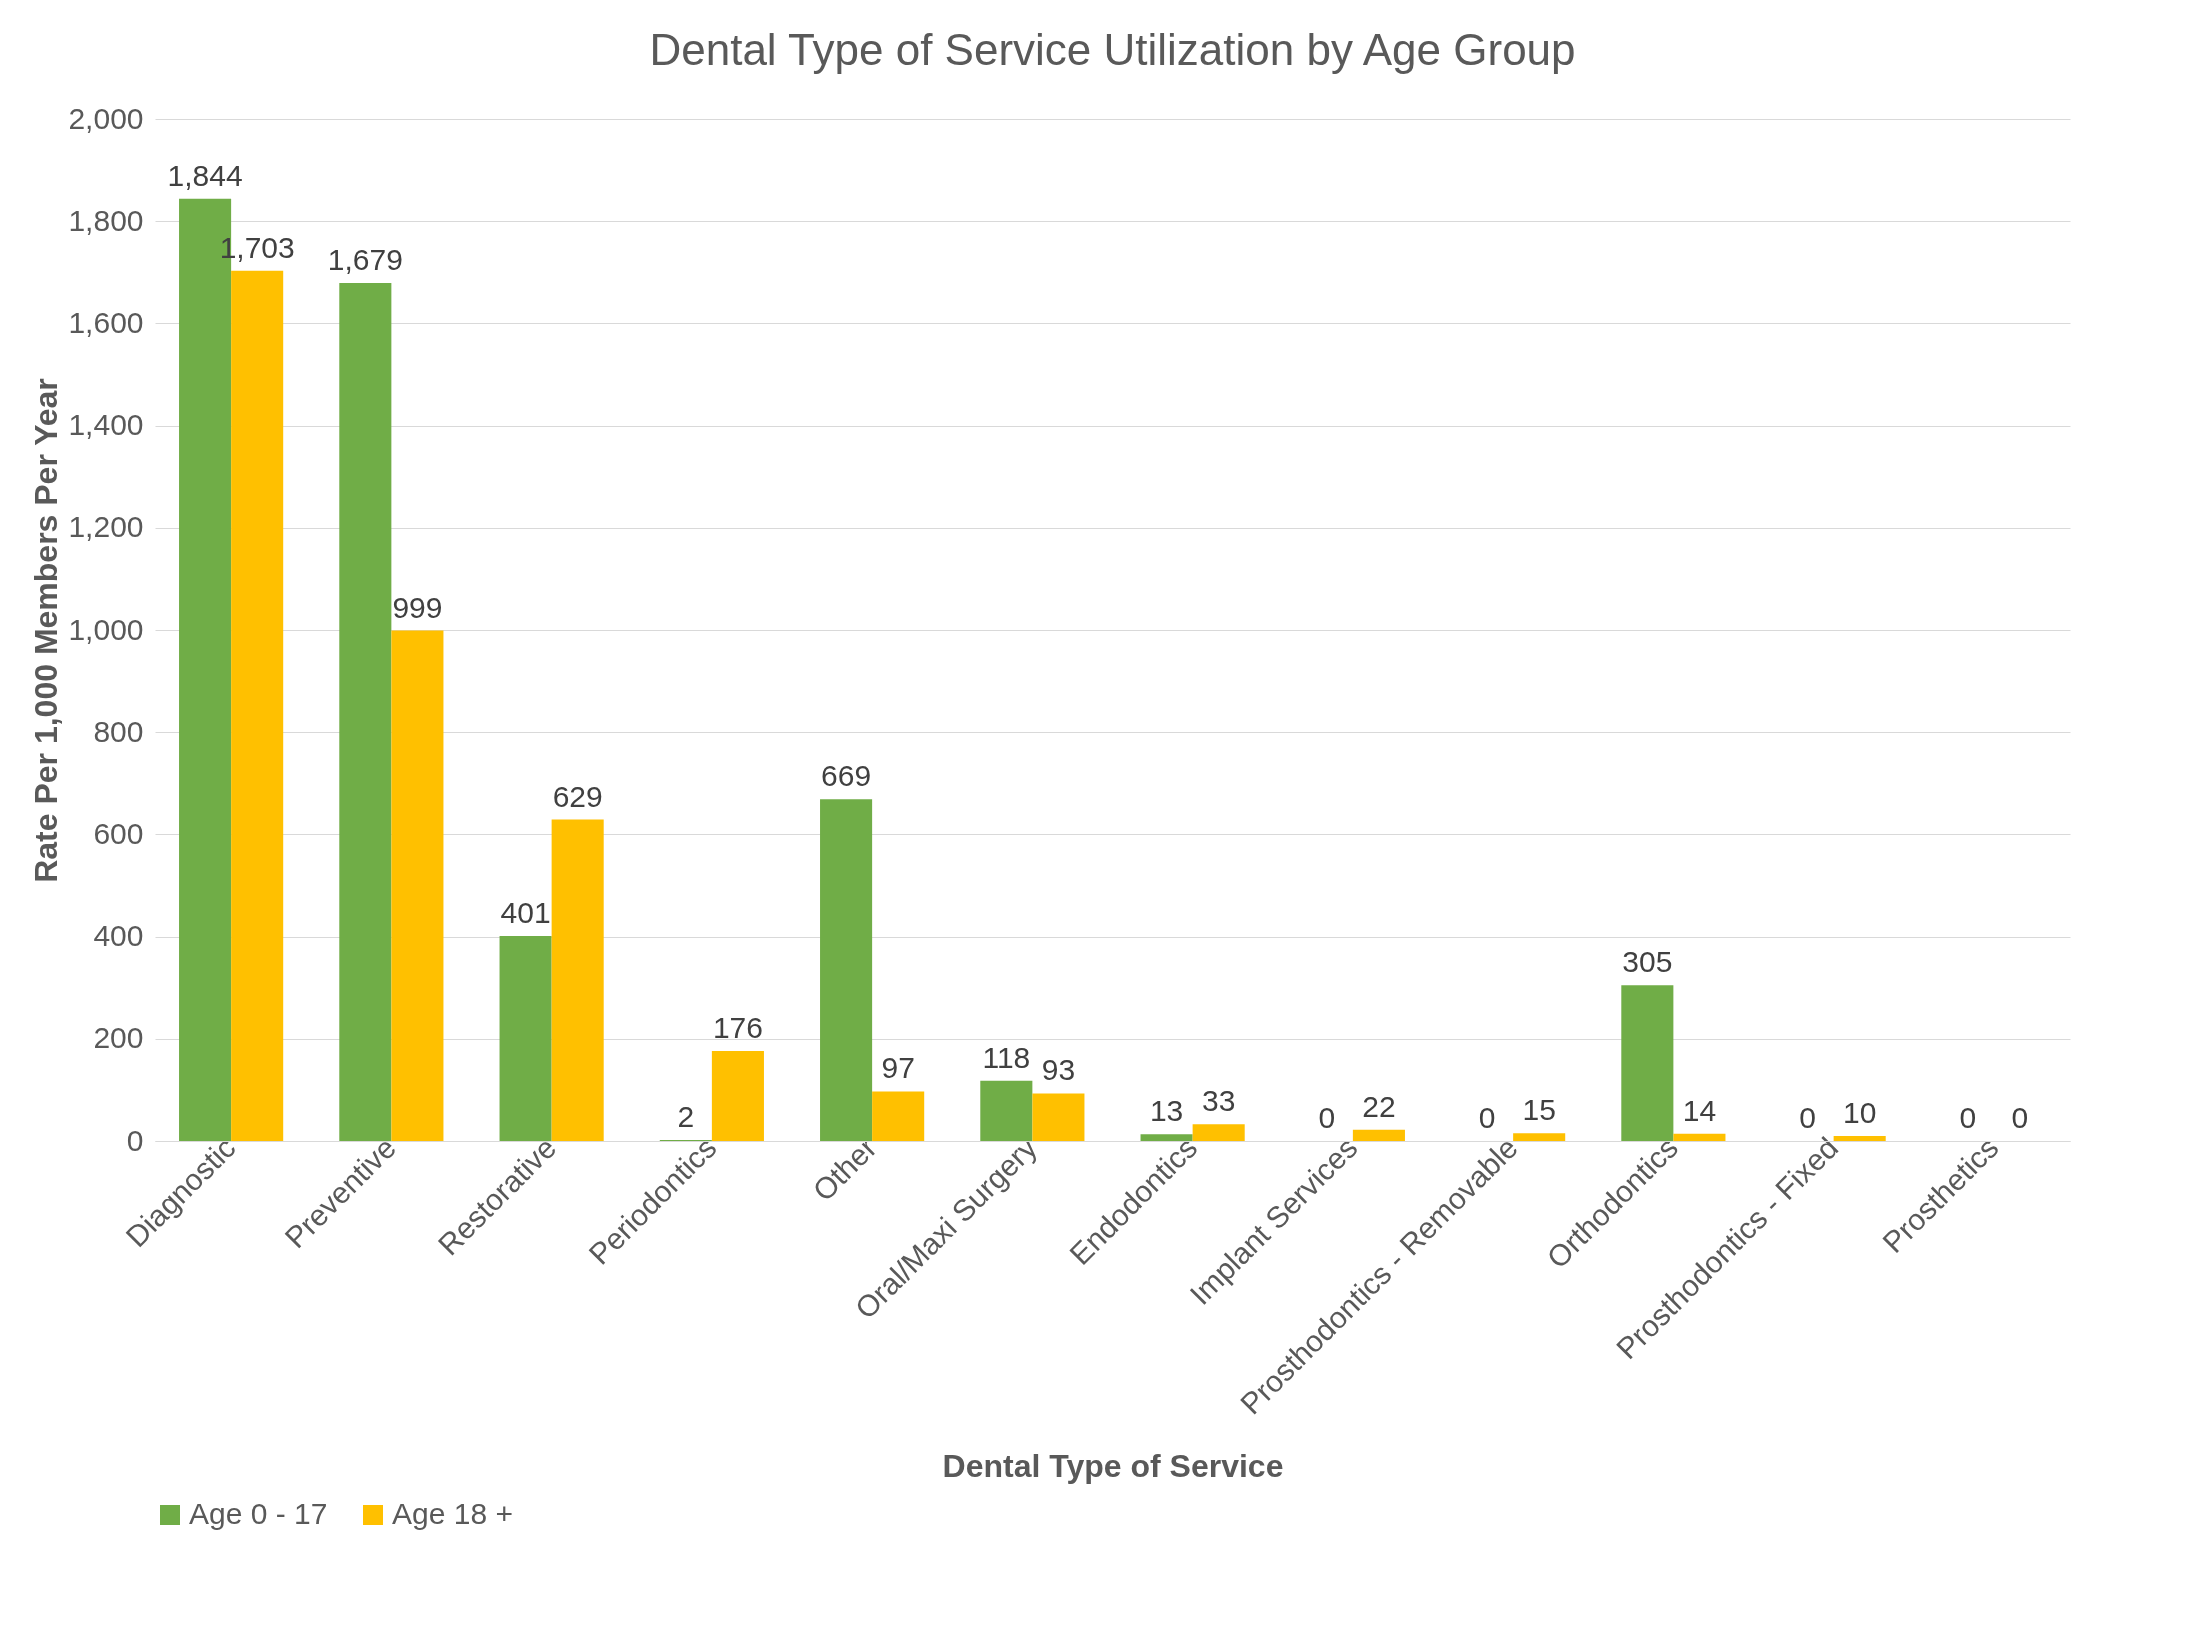 This screenshot has width=2196, height=1626. Describe the element at coordinates (686, 1116) in the screenshot. I see `data-label: 2` at that location.